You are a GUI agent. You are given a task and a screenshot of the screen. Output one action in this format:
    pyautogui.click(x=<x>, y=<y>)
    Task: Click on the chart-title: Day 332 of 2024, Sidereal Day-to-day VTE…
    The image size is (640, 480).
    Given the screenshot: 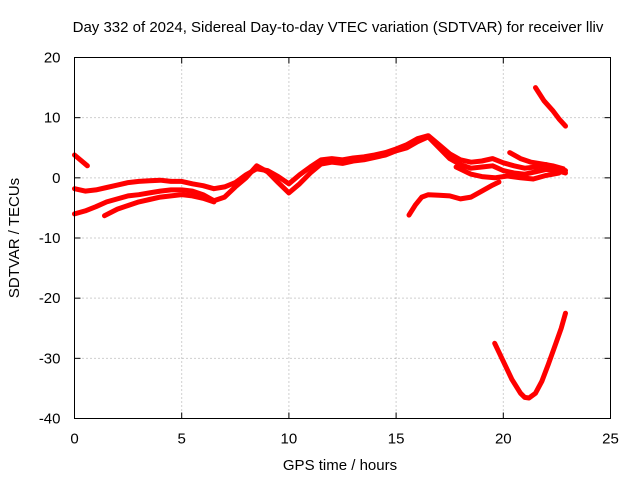 What is the action you would take?
    pyautogui.click(x=338, y=27)
    